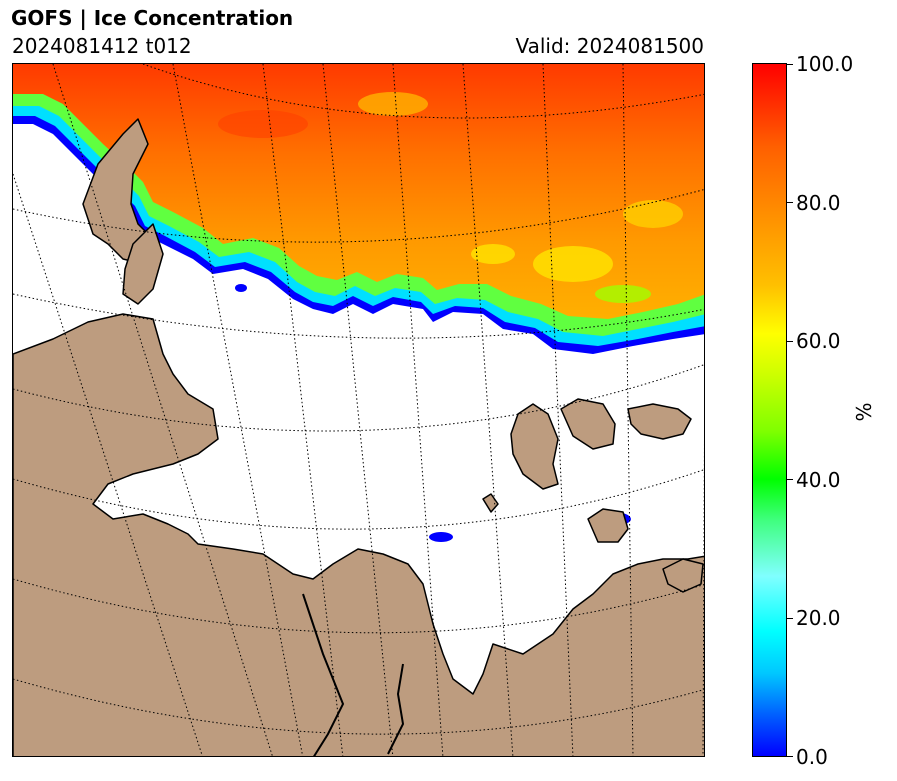 This screenshot has height=781, width=897. I want to click on colorbar-tick-label: 80.0, so click(818, 203).